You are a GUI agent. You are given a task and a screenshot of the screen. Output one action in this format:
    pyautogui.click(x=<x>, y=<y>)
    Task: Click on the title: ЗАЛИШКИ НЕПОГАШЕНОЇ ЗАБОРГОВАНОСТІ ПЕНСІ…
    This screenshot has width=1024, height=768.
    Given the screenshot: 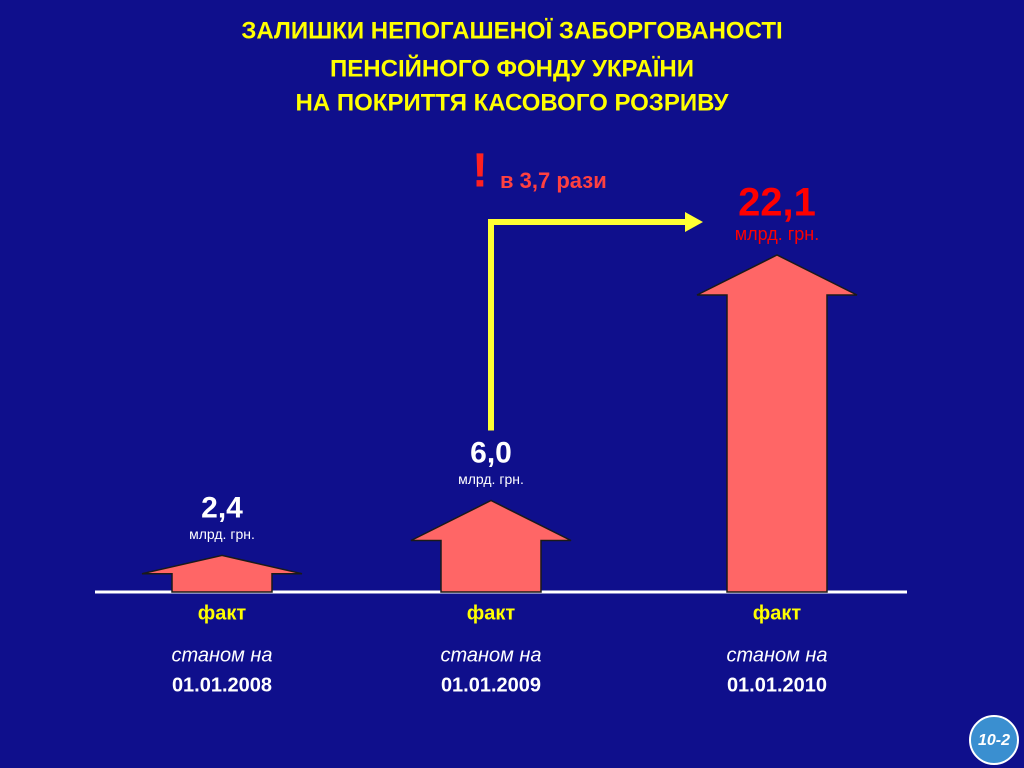 What is the action you would take?
    pyautogui.click(x=511, y=66)
    